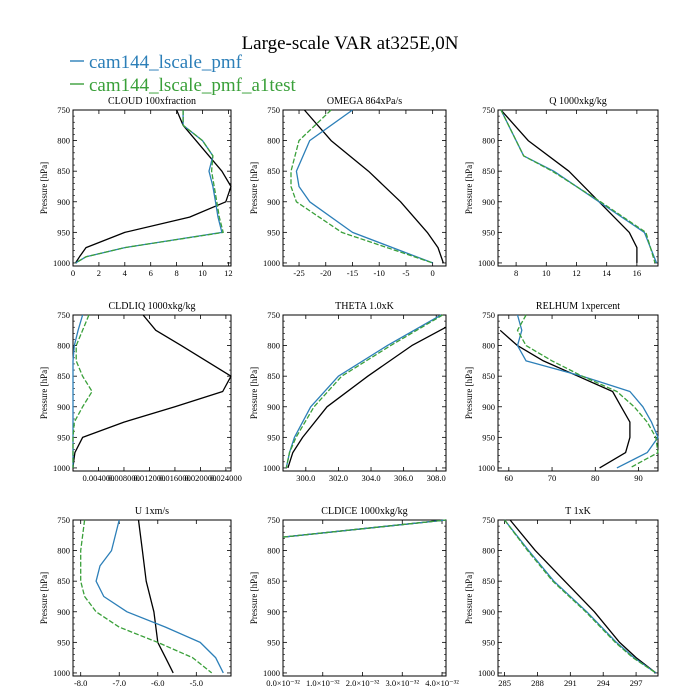 The image size is (700, 700). Describe the element at coordinates (509, 478) in the screenshot. I see `x-tick-label: 60` at that location.